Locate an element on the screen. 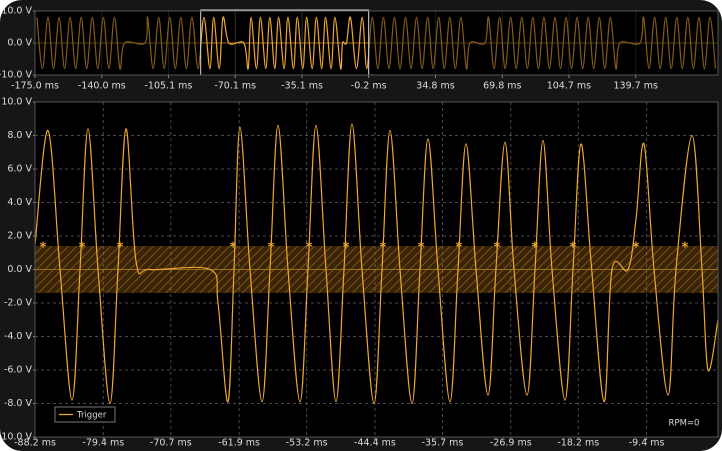 The image size is (722, 451). x-tick-label: -0.2 ms is located at coordinates (369, 86).